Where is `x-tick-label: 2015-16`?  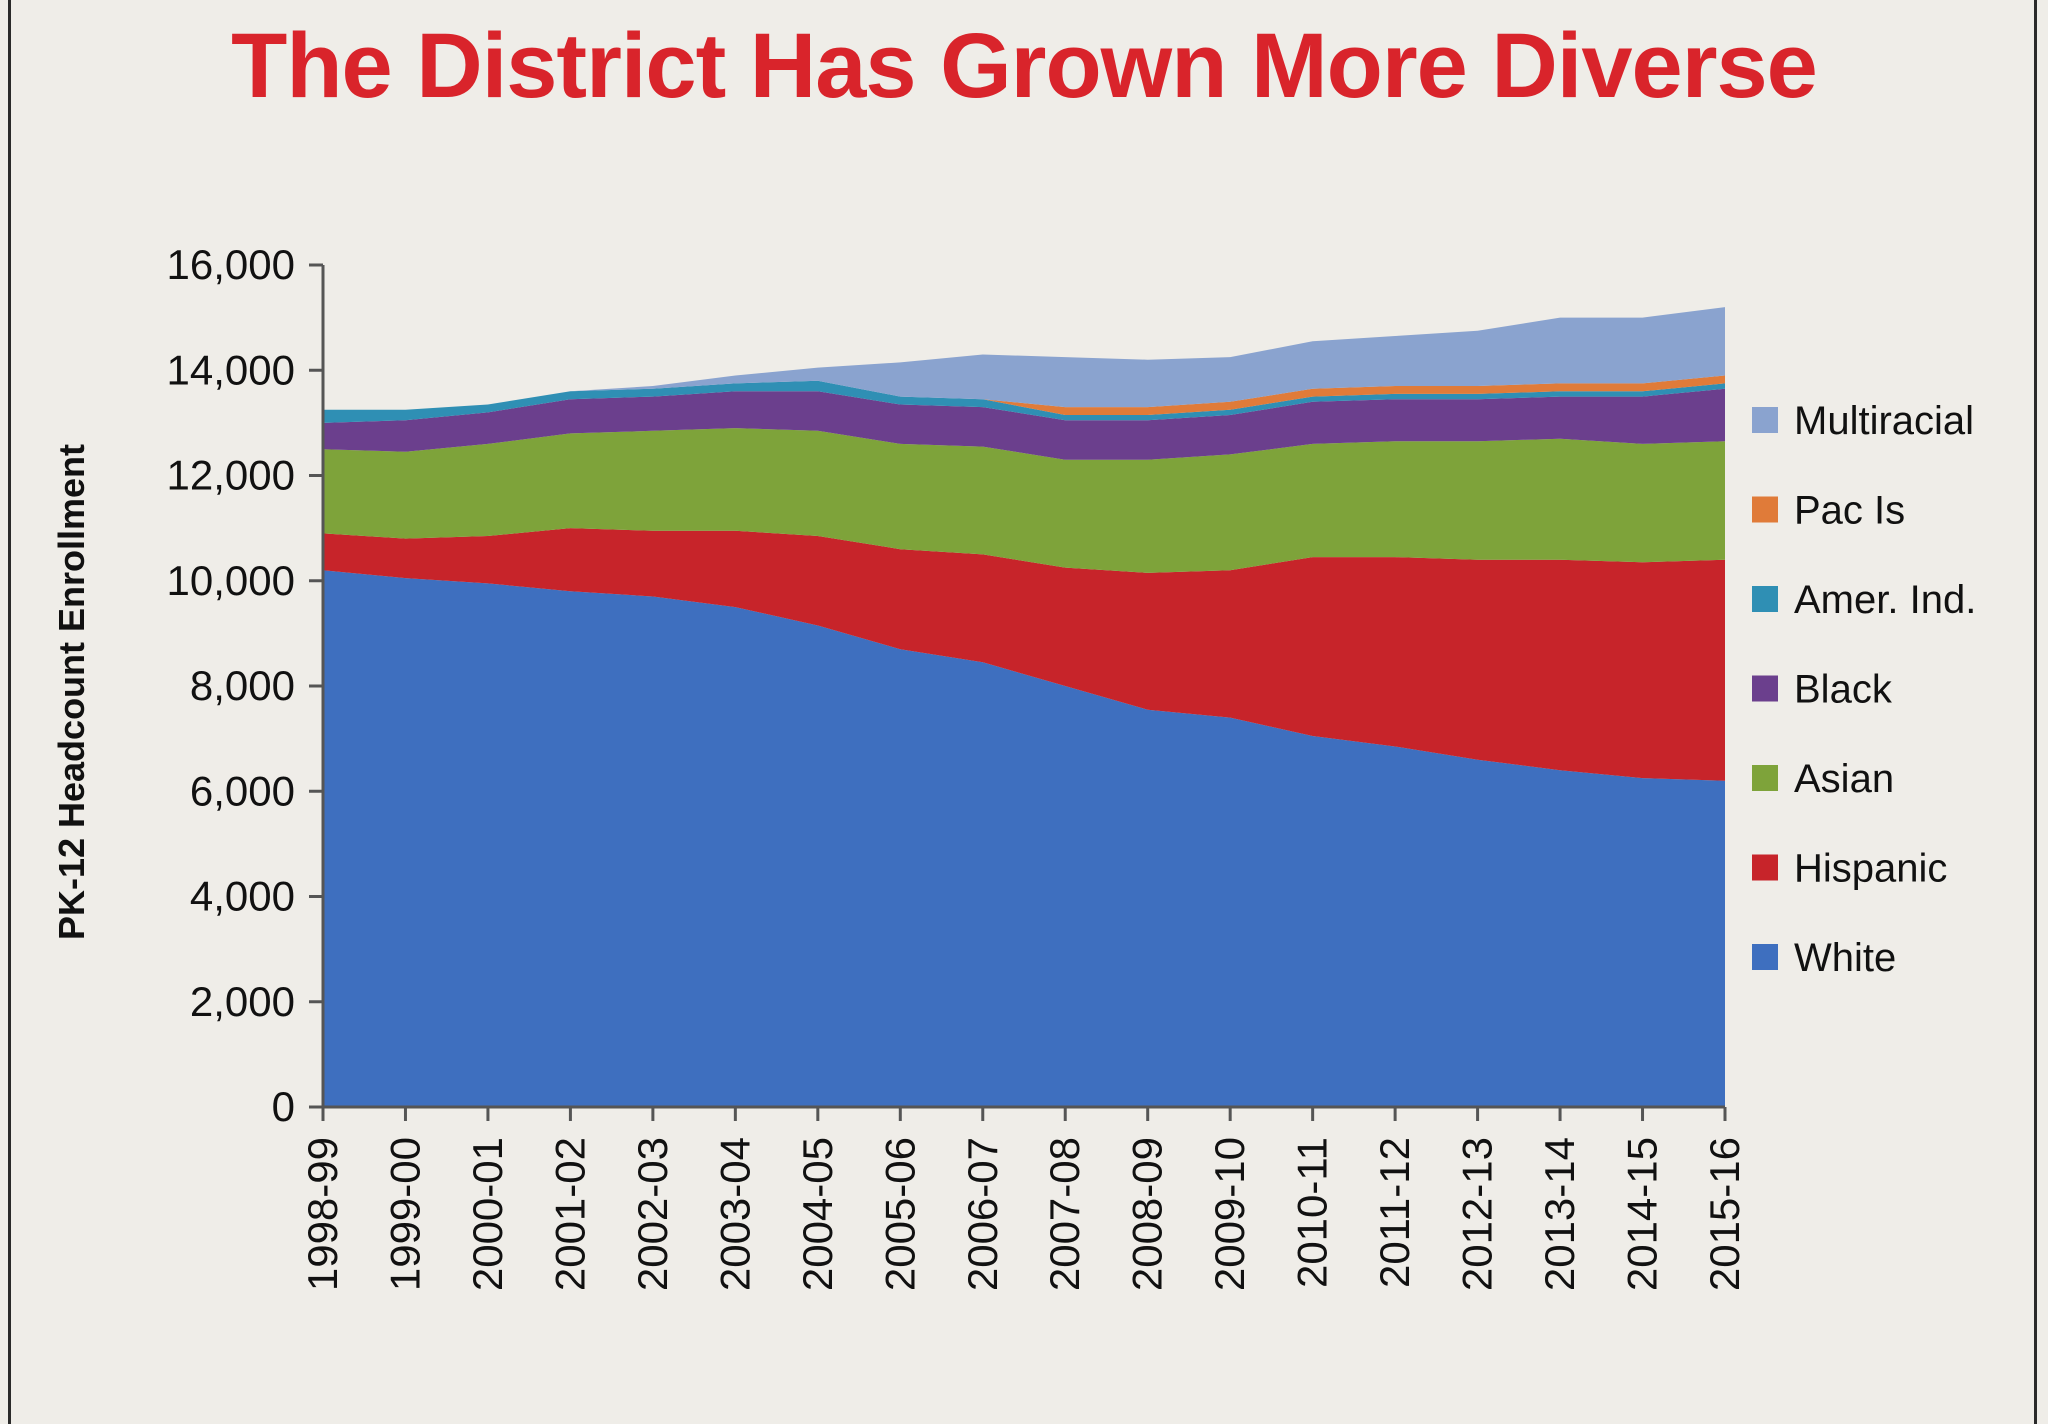
x-tick-label: 2015-16 is located at coordinates (1724, 1214).